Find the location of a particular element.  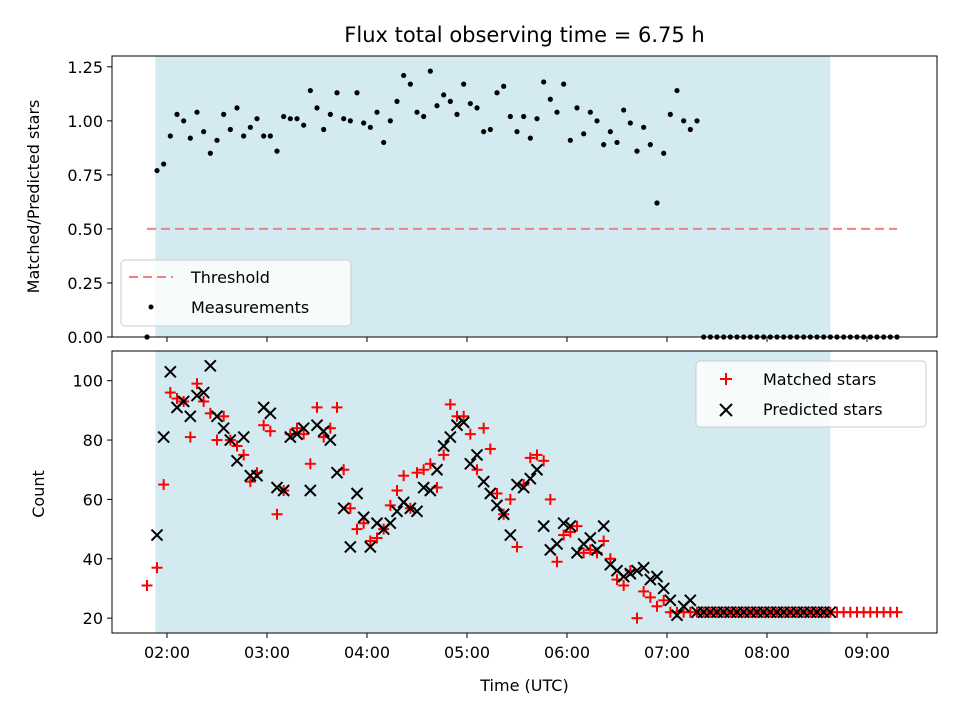

bottom-y-tick-label: 80 is located at coordinates (93, 440).